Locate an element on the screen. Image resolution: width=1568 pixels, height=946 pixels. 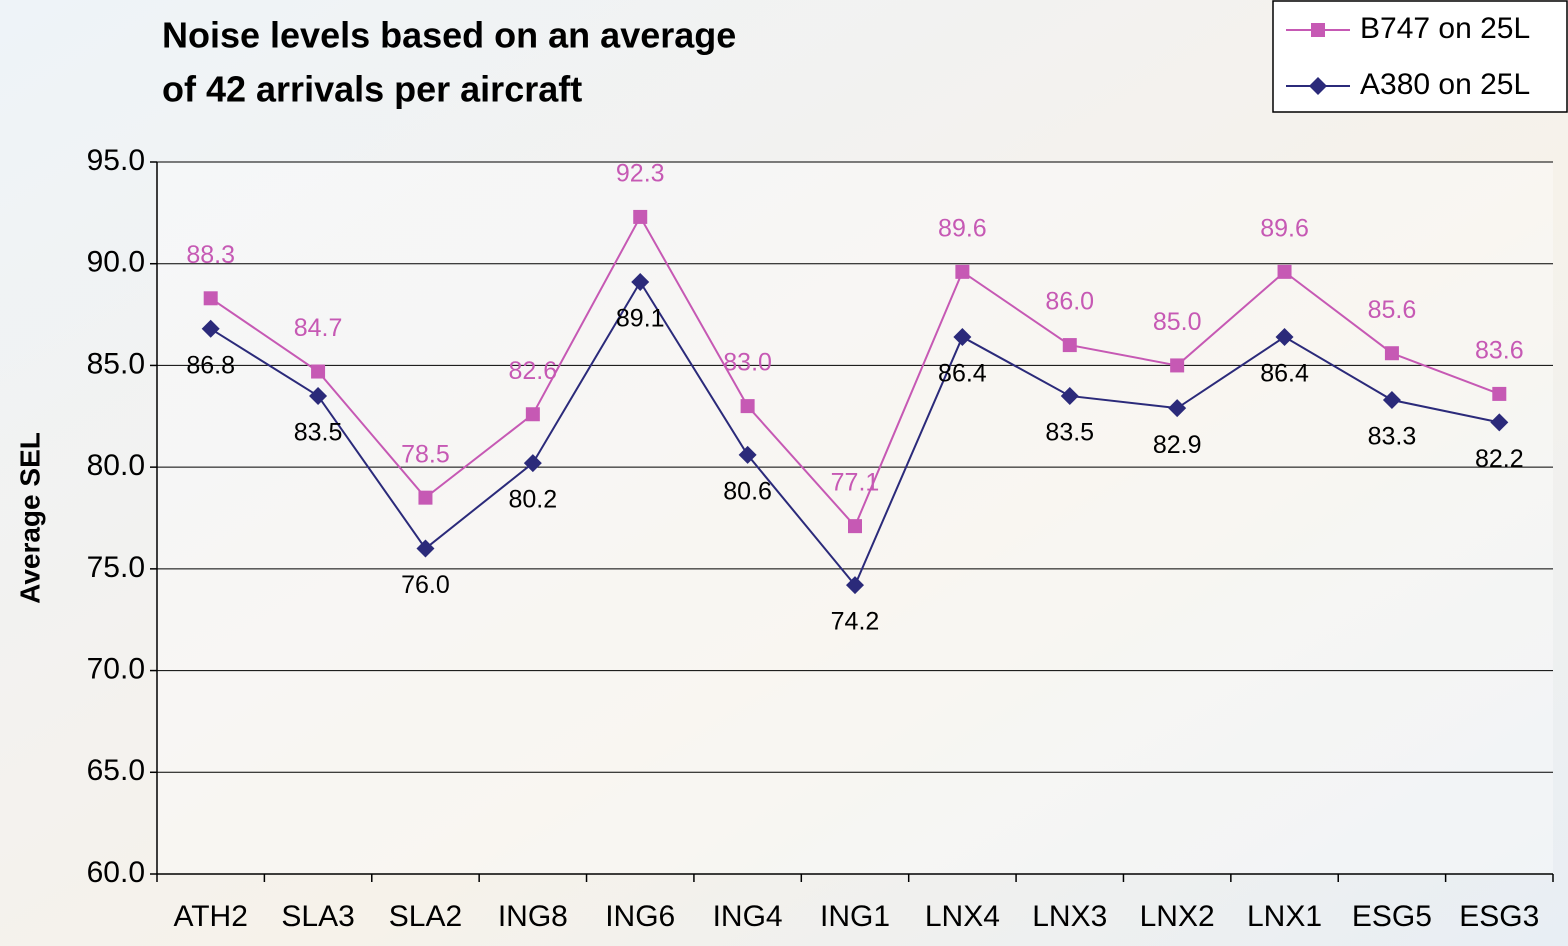
y-tick-label: 75.0 is located at coordinates (116, 567).